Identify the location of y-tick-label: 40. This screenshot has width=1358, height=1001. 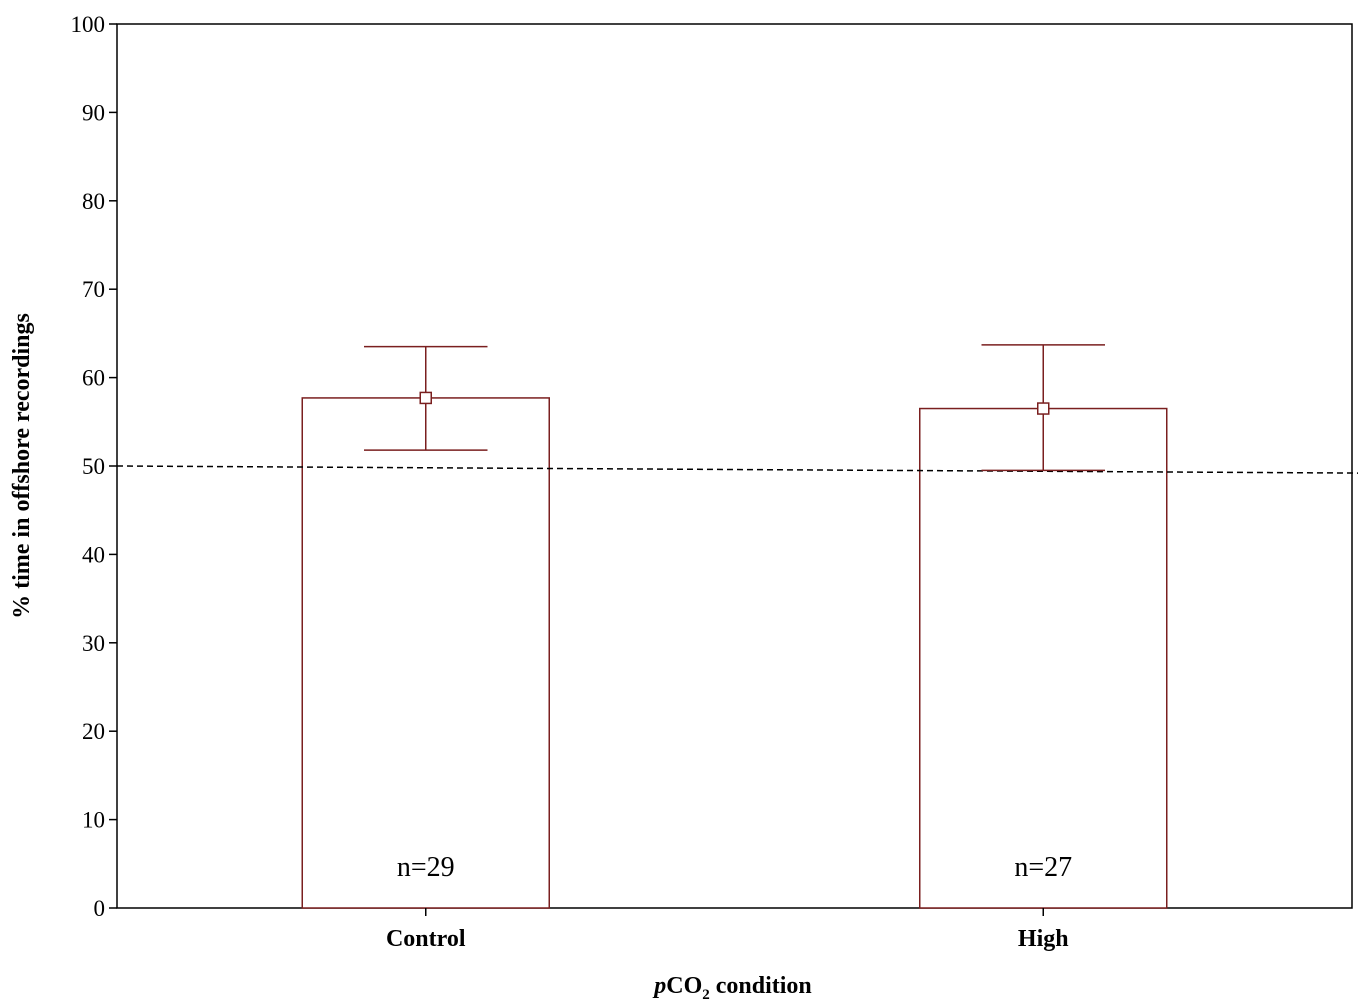
(93, 554).